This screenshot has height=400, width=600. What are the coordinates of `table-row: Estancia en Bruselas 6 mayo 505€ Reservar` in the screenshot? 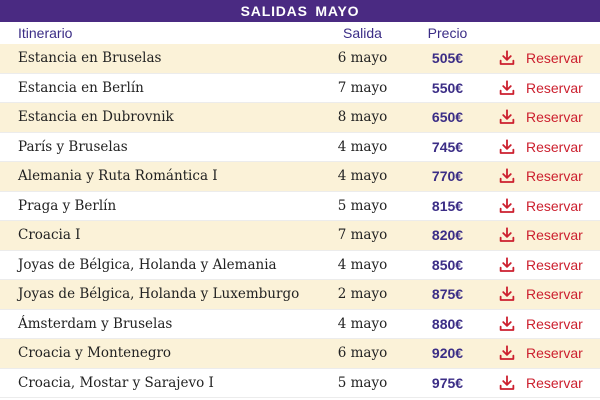 It's located at (300, 59).